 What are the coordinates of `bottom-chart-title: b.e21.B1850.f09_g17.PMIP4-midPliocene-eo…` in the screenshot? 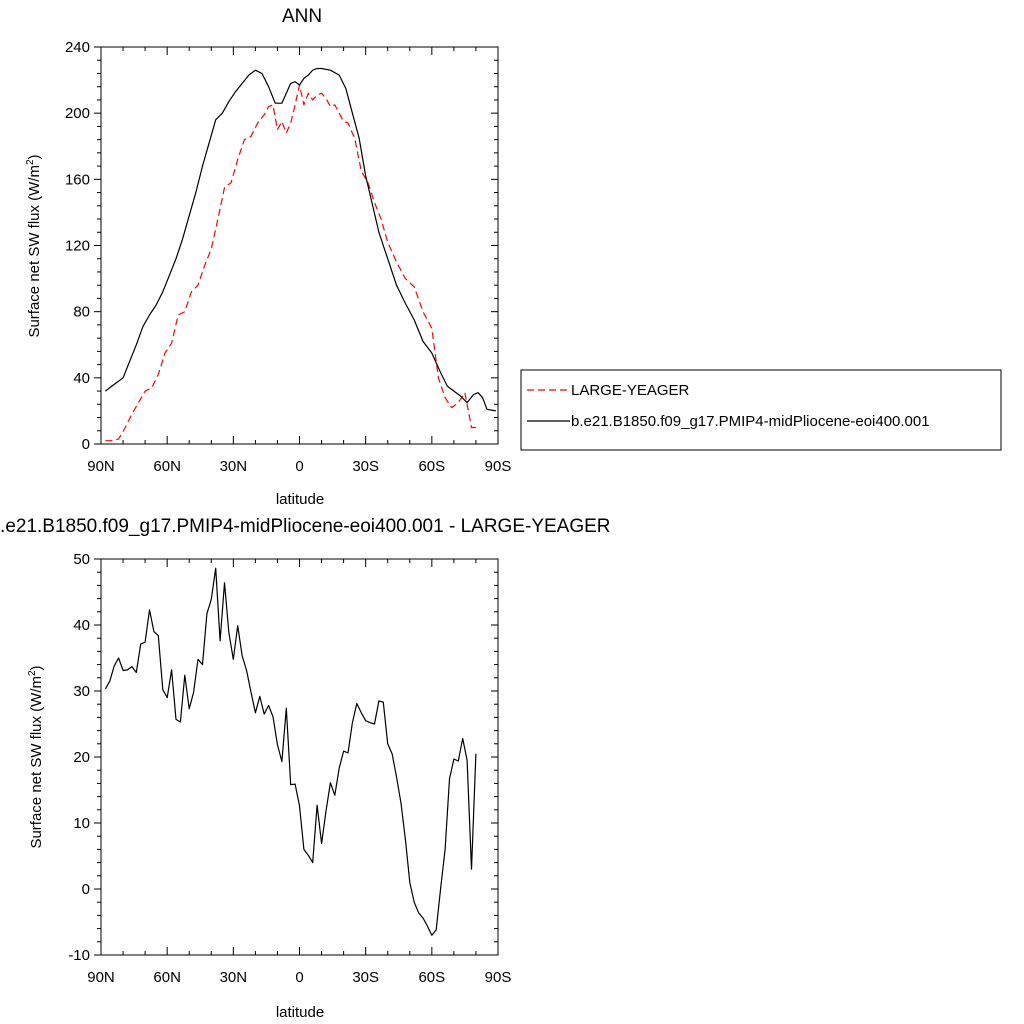 It's located at (305, 526).